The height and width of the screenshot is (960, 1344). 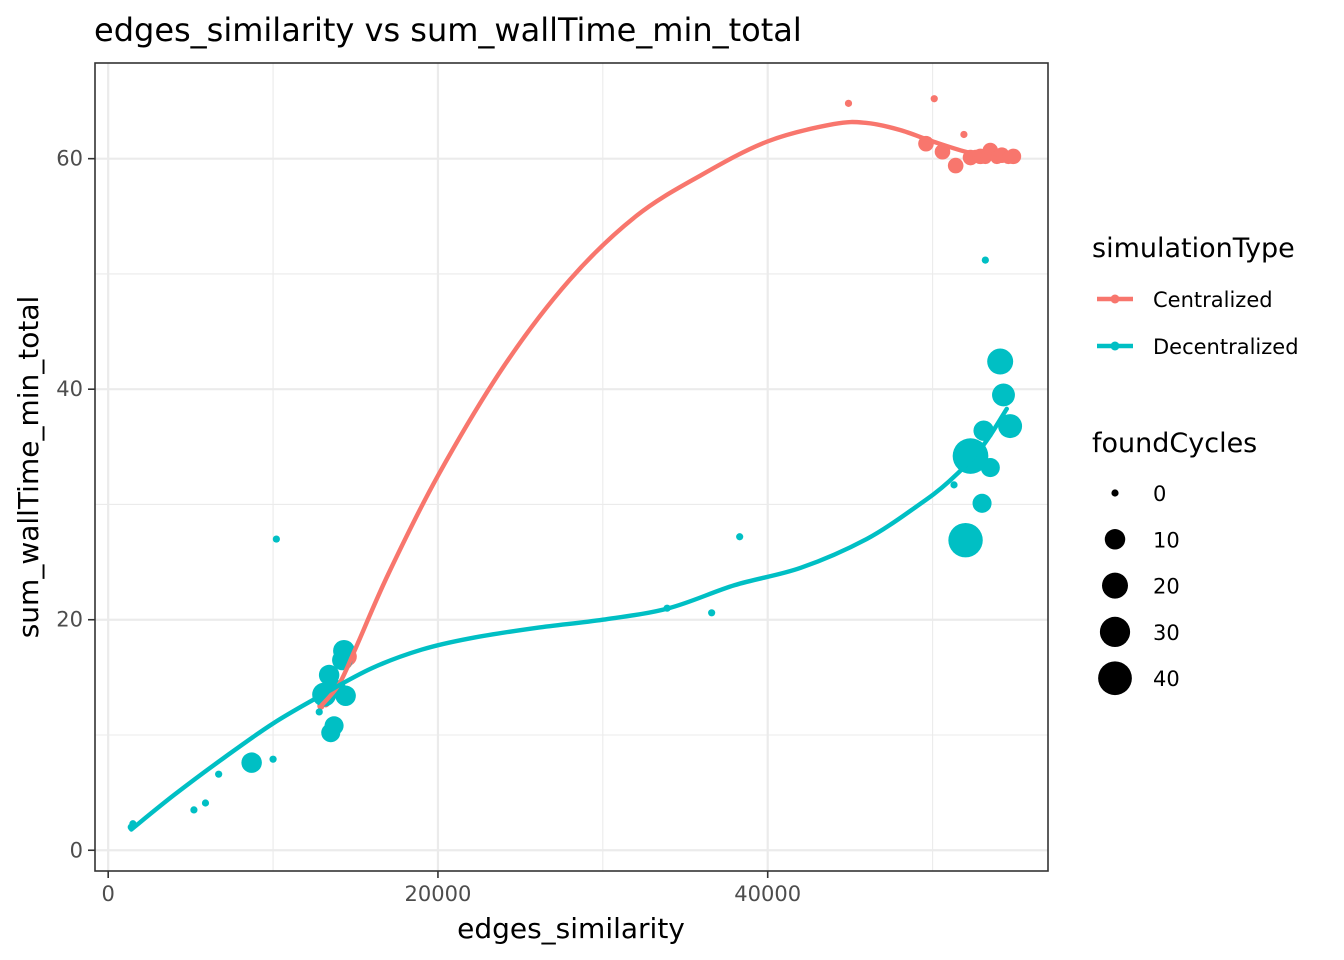 What do you see at coordinates (1166, 679) in the screenshot?
I see `size-legend-label: 40` at bounding box center [1166, 679].